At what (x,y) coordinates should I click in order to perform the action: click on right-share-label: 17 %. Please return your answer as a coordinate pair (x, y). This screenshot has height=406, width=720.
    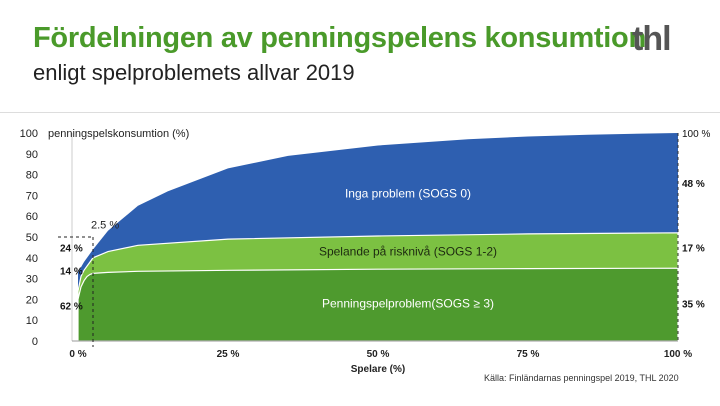
    Looking at the image, I should click on (693, 248).